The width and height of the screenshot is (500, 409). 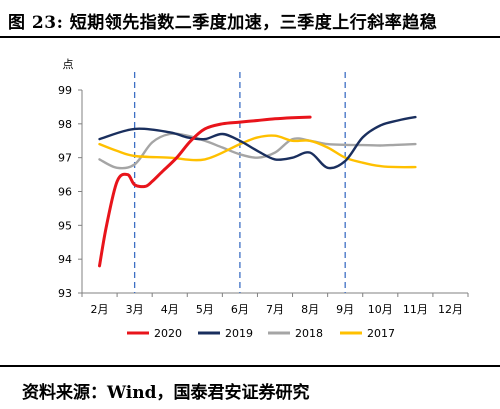 What do you see at coordinates (65, 225) in the screenshot?
I see `y-tick-label: 95` at bounding box center [65, 225].